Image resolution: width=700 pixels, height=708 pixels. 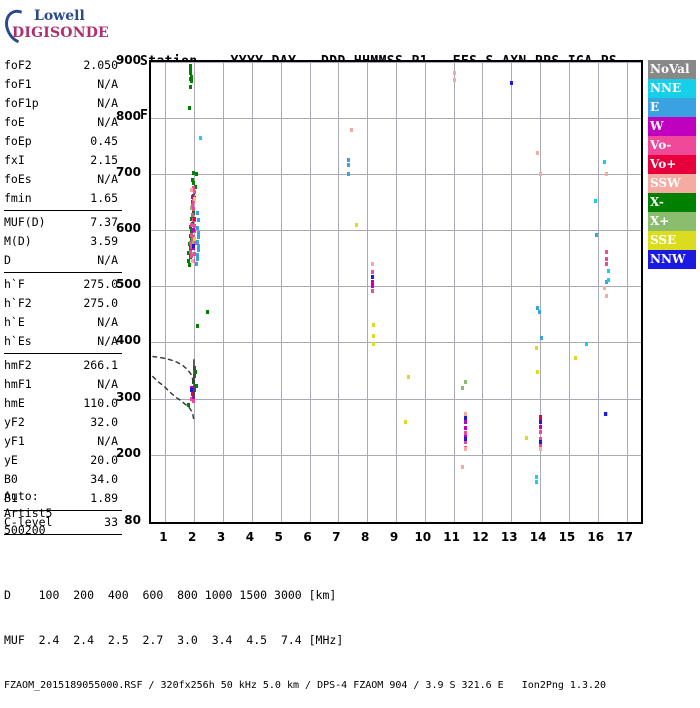 I want to click on lowell-digisonde-logo: Lowell DIGISONDE, so click(x=59, y=27).